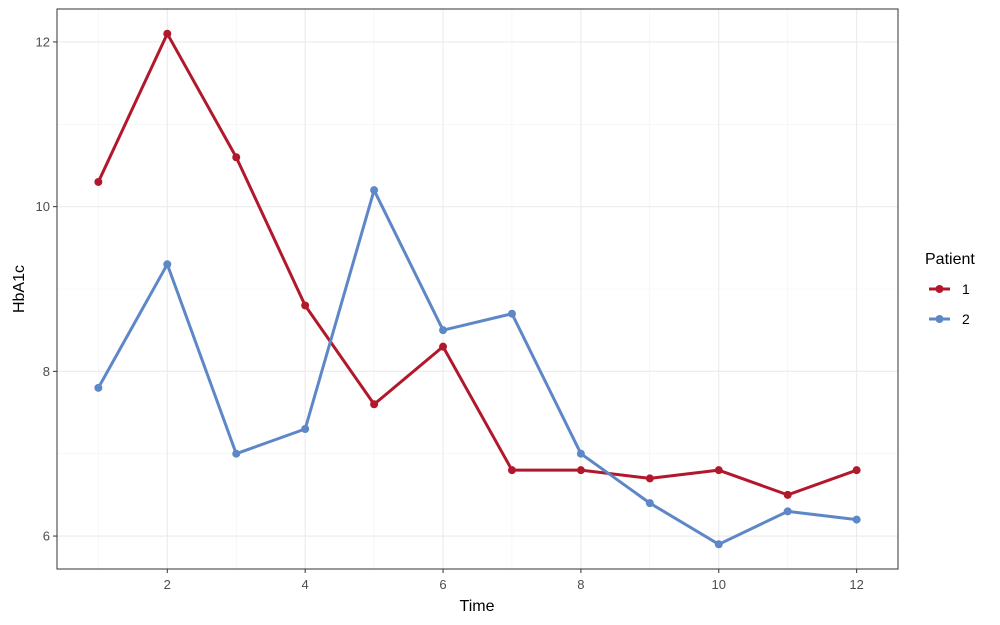 The image size is (1000, 625). I want to click on legend-title: Patient, so click(950, 259).